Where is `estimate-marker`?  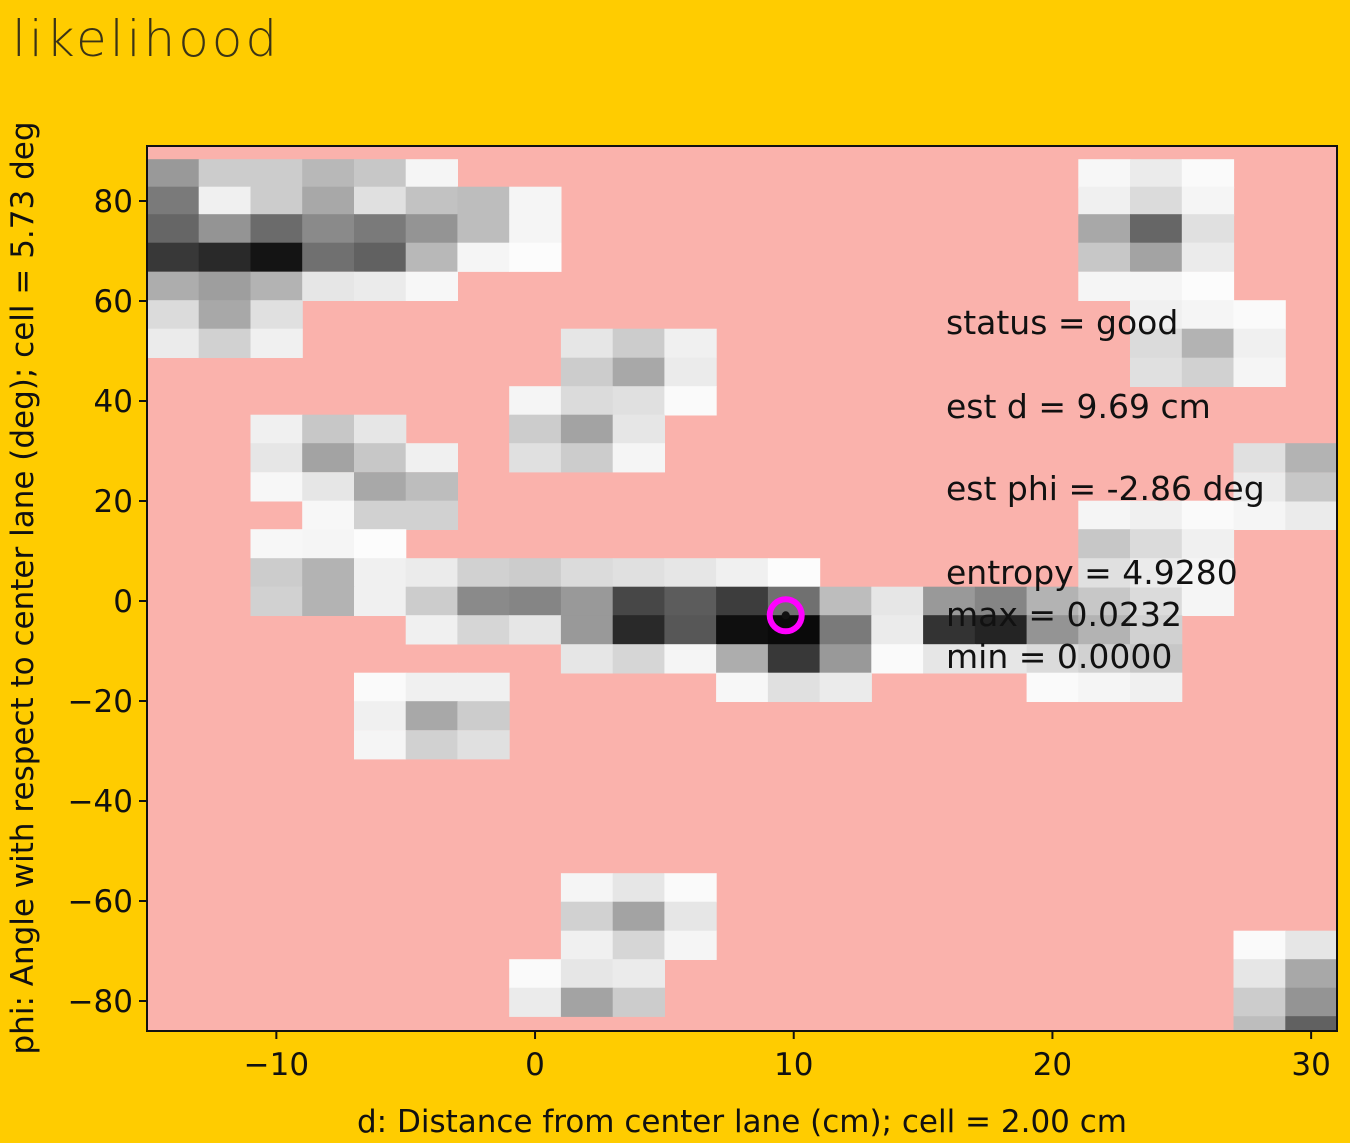
estimate-marker is located at coordinates (785, 615).